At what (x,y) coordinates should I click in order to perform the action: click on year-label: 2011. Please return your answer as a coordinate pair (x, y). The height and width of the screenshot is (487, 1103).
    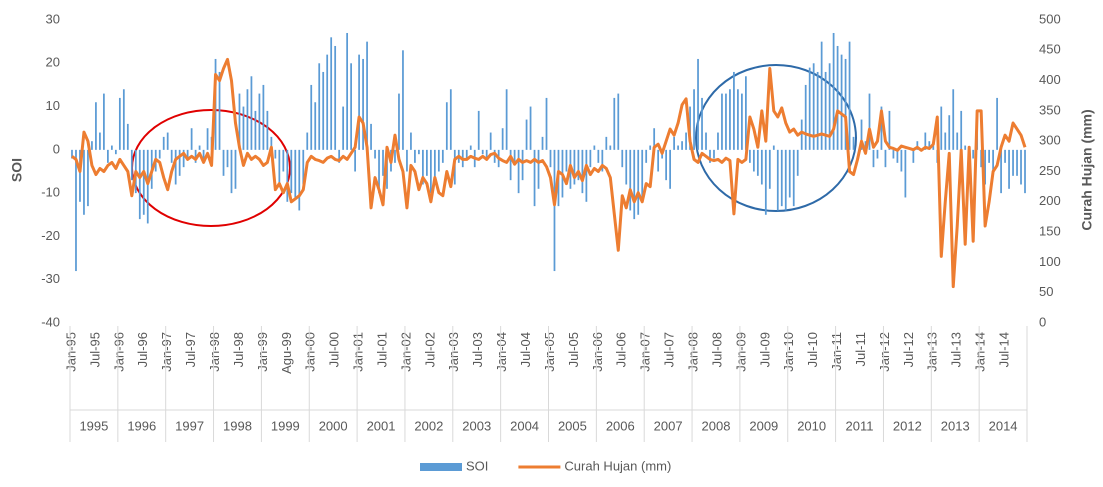
    Looking at the image, I should click on (860, 425).